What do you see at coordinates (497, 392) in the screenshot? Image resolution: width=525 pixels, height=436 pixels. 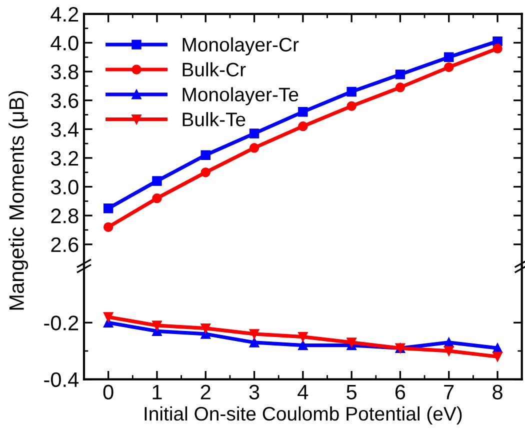 I see `x-tick-label: 8` at bounding box center [497, 392].